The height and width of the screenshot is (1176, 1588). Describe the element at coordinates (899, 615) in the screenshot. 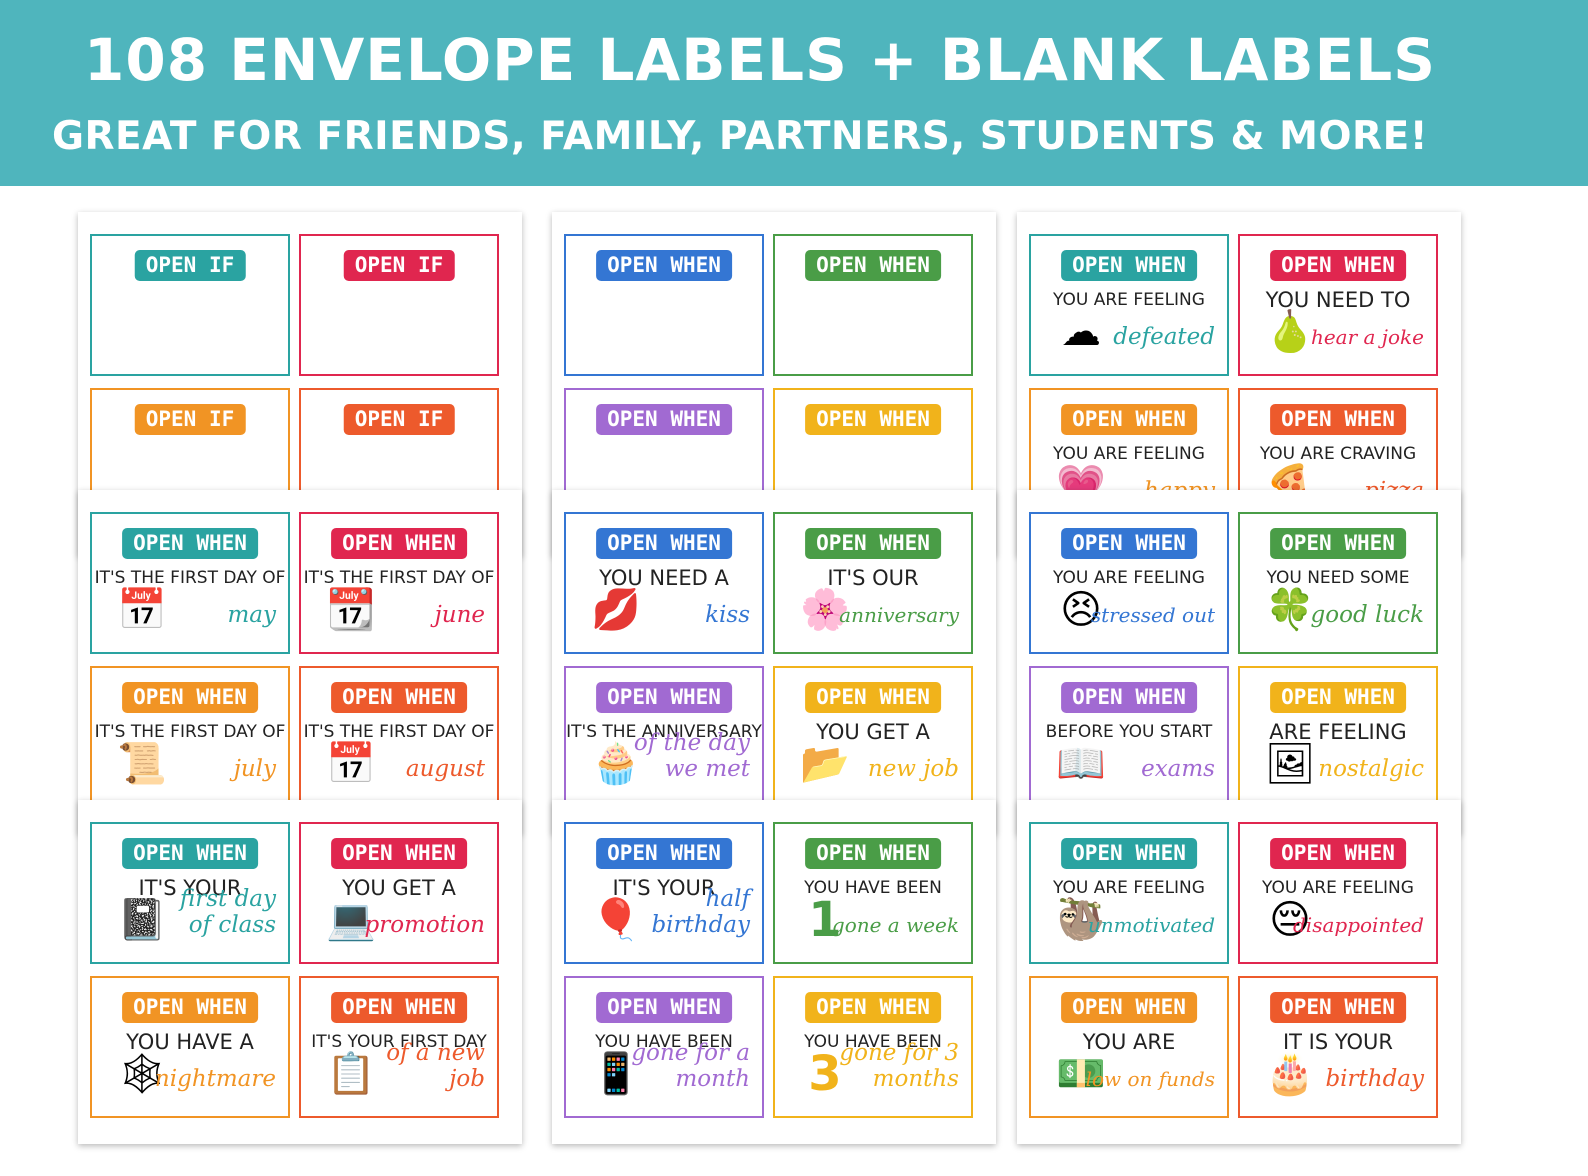

I see `label-script-text: anniversary` at that location.